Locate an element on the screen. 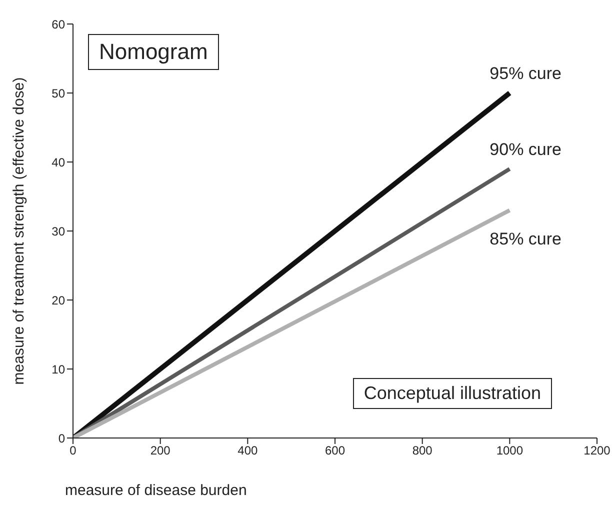 The image size is (612, 506). x-tick-label: 600 is located at coordinates (335, 451).